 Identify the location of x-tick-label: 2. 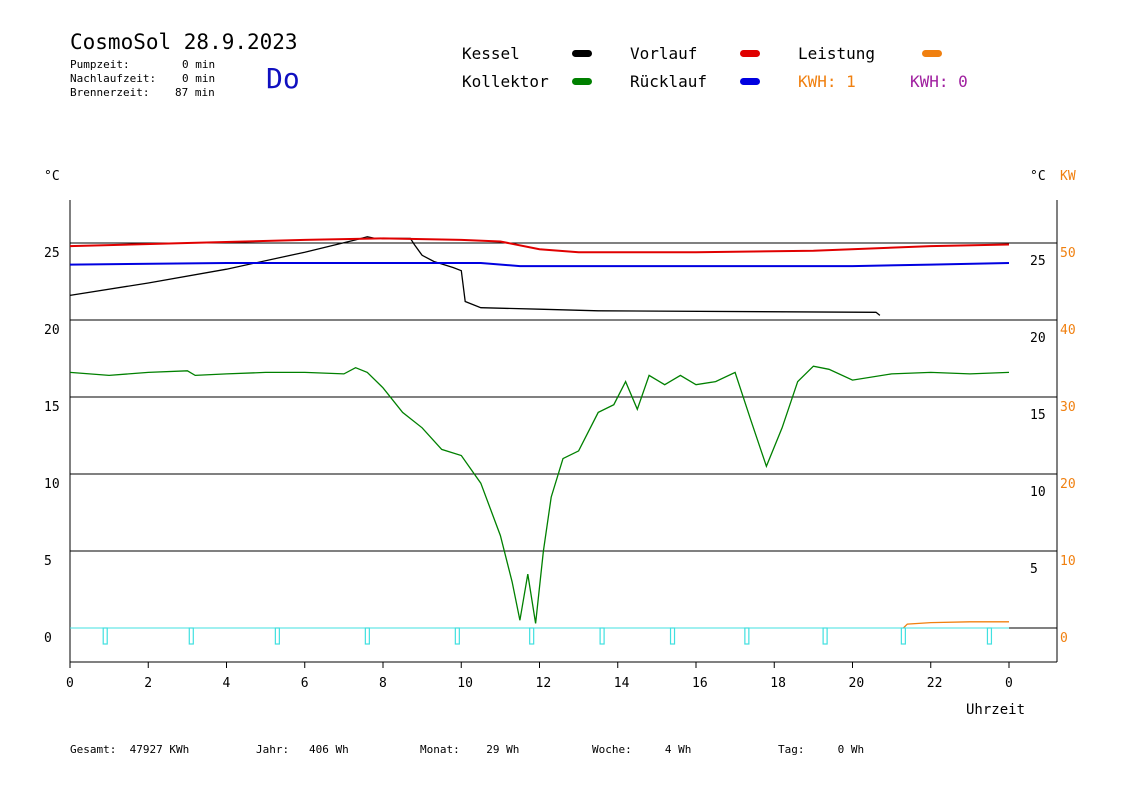
(148, 683).